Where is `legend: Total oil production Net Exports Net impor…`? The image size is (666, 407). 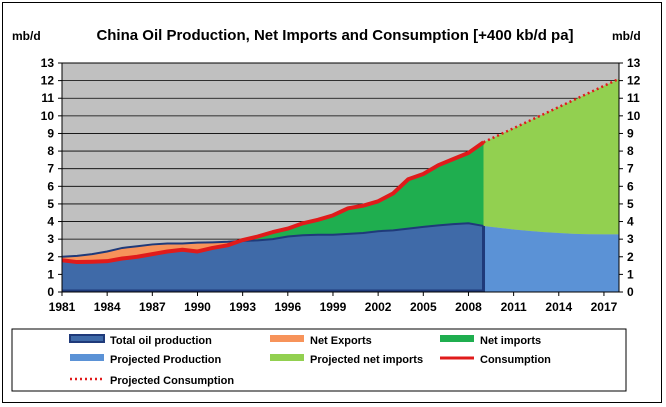 legend: Total oil production Net Exports Net impor… is located at coordinates (319, 360).